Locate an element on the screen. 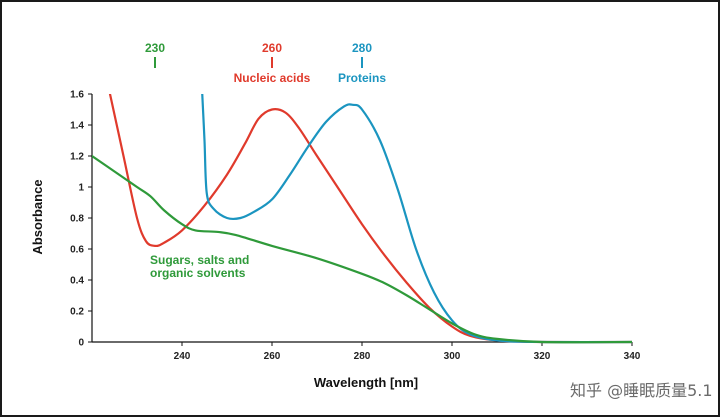 The height and width of the screenshot is (417, 720). y-tick-label: 0.2 is located at coordinates (77, 312).